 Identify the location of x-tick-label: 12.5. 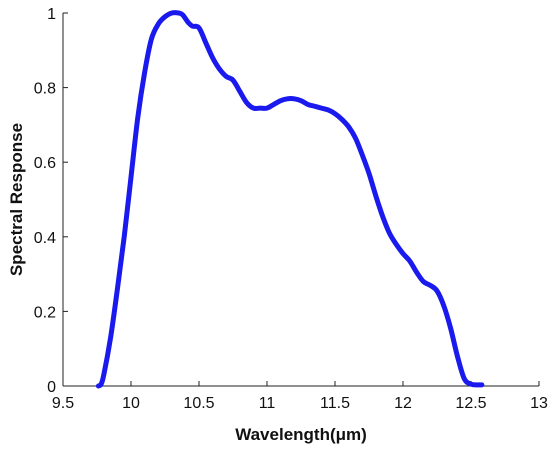
(470, 403).